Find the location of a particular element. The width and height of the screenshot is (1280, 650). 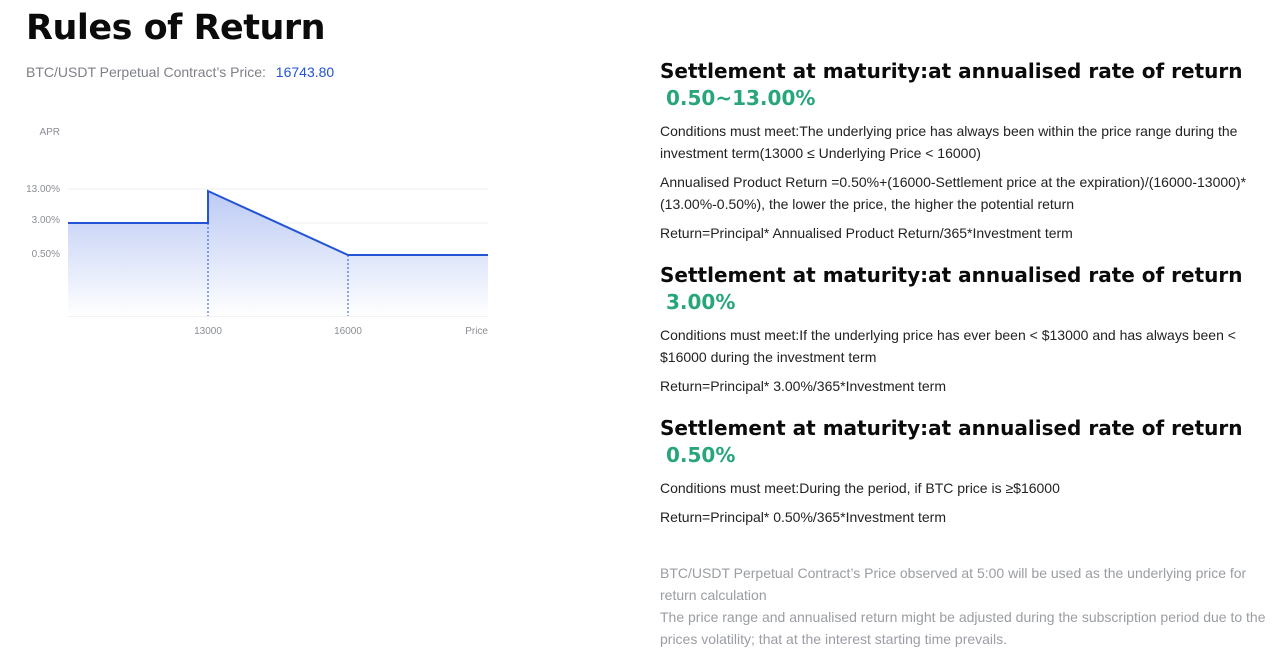

y-tick-label: 0.50% is located at coordinates (46, 254).